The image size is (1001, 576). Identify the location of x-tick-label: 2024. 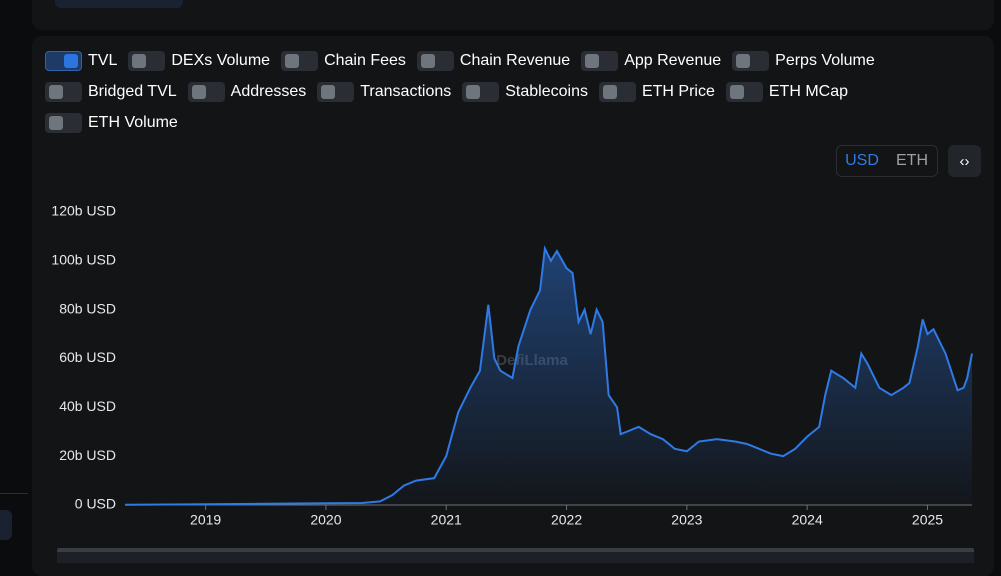
(807, 520).